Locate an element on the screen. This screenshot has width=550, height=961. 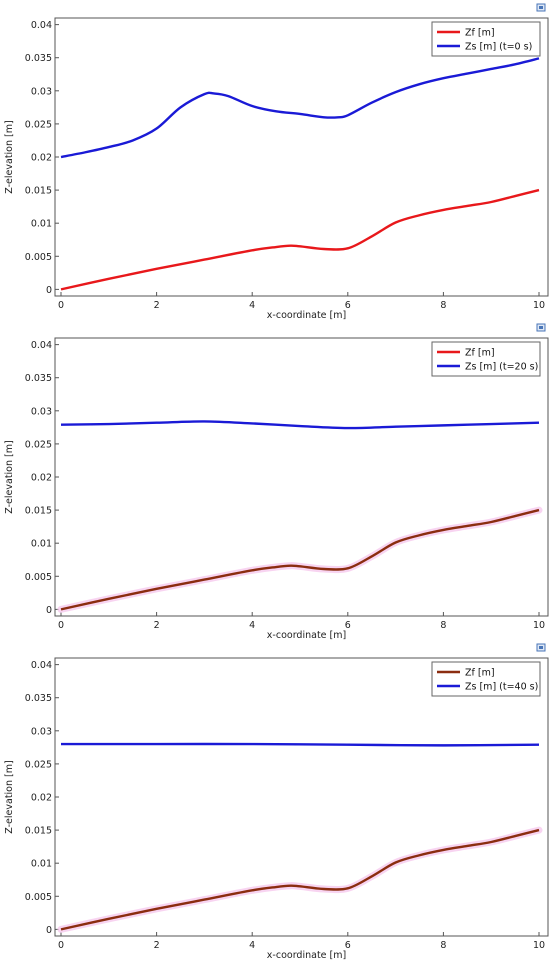
legend-entry-label: Zs [m] (t=40 s) is located at coordinates (501, 687).